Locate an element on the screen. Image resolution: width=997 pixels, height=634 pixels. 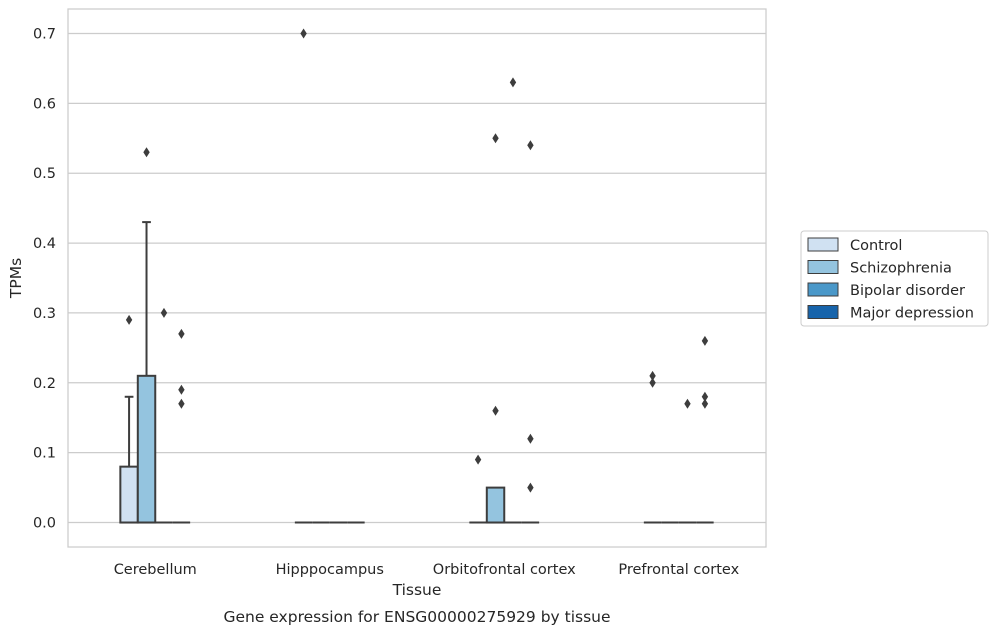
x-tick-label: Prefrontal cortex is located at coordinates (678, 570).